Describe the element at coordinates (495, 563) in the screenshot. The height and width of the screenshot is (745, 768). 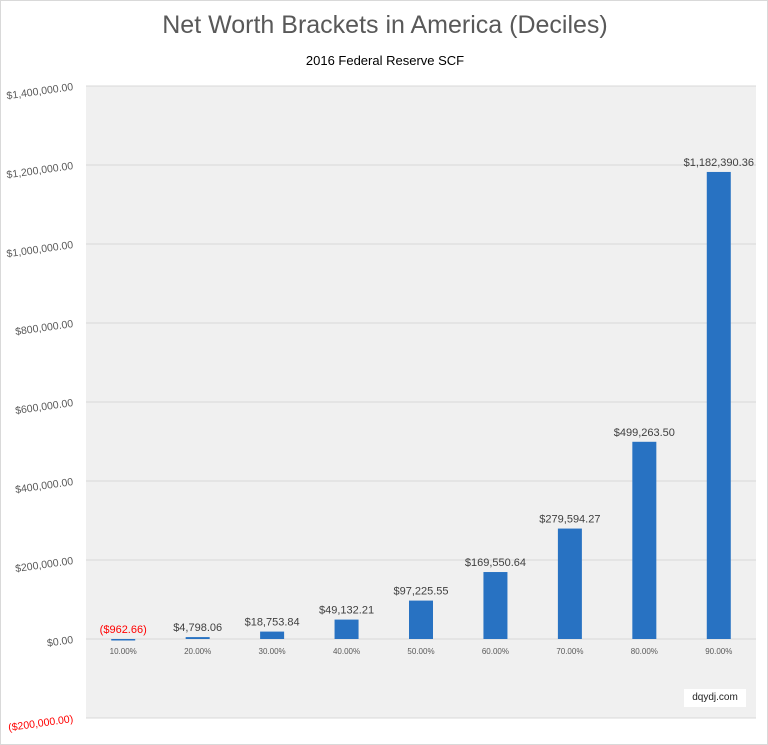
I see `data-label: $169,550.64` at that location.